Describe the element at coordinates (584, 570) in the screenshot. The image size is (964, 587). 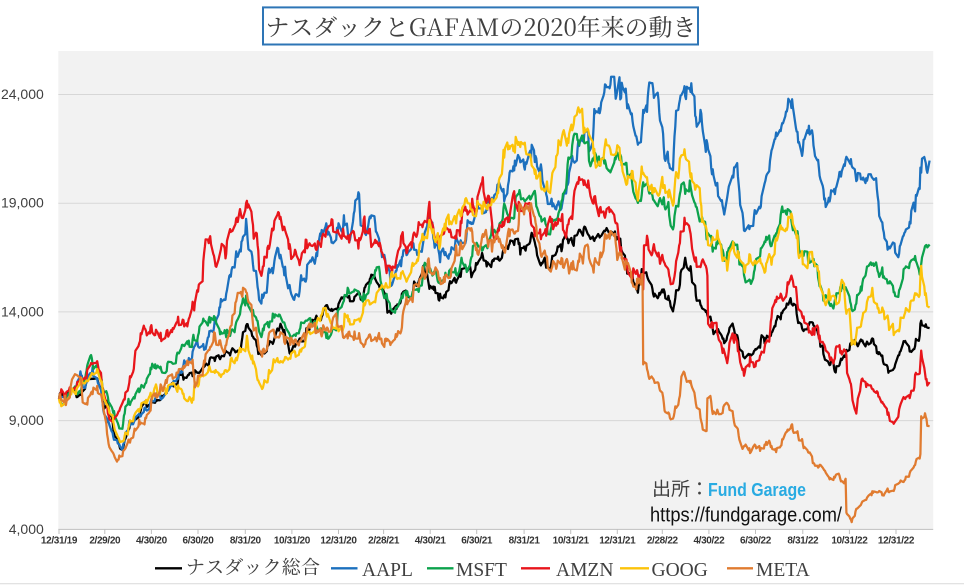
I see `svg-text: AMZN` at that location.